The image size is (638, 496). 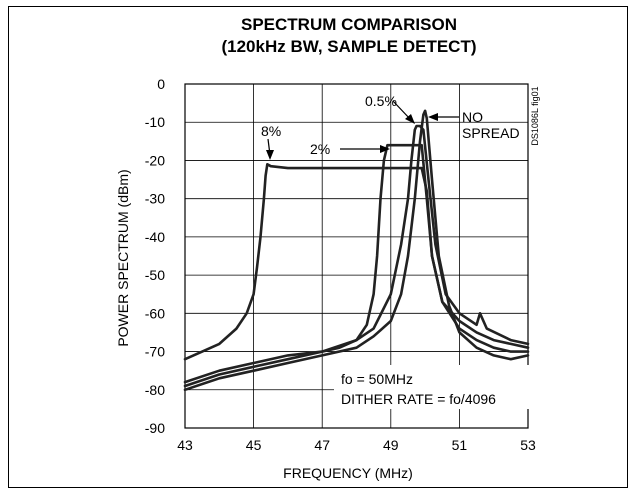 What do you see at coordinates (348, 473) in the screenshot?
I see `x-axis-label: FREQUENCY (MHz)` at bounding box center [348, 473].